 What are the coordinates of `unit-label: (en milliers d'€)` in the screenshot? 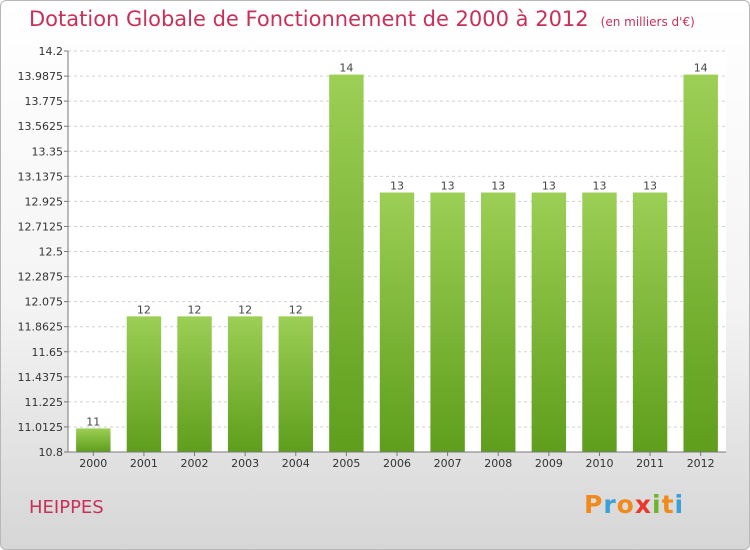 It's located at (647, 22).